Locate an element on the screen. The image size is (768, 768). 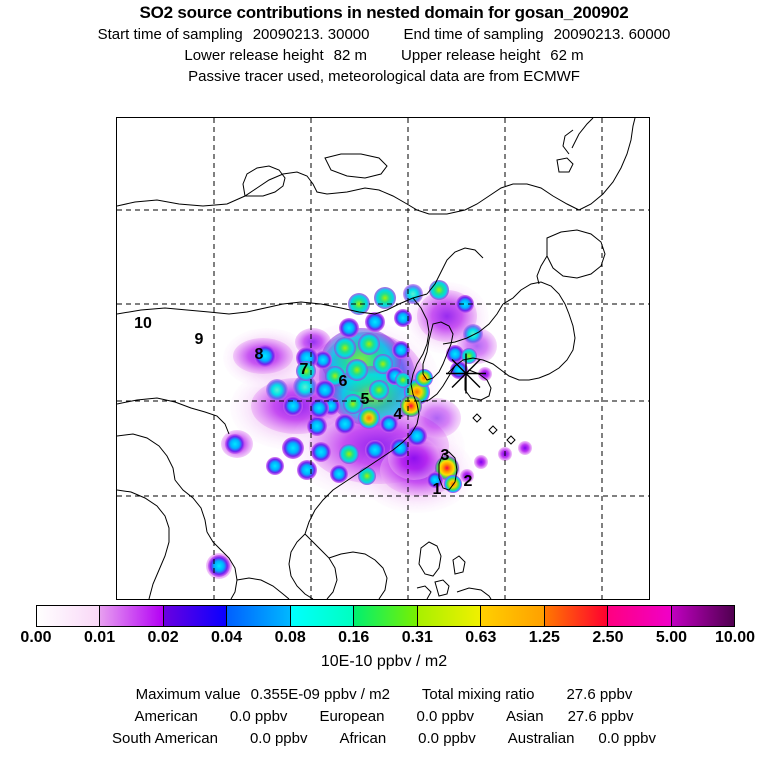
end-time-label: End time of sampling is located at coordinates (473, 34).